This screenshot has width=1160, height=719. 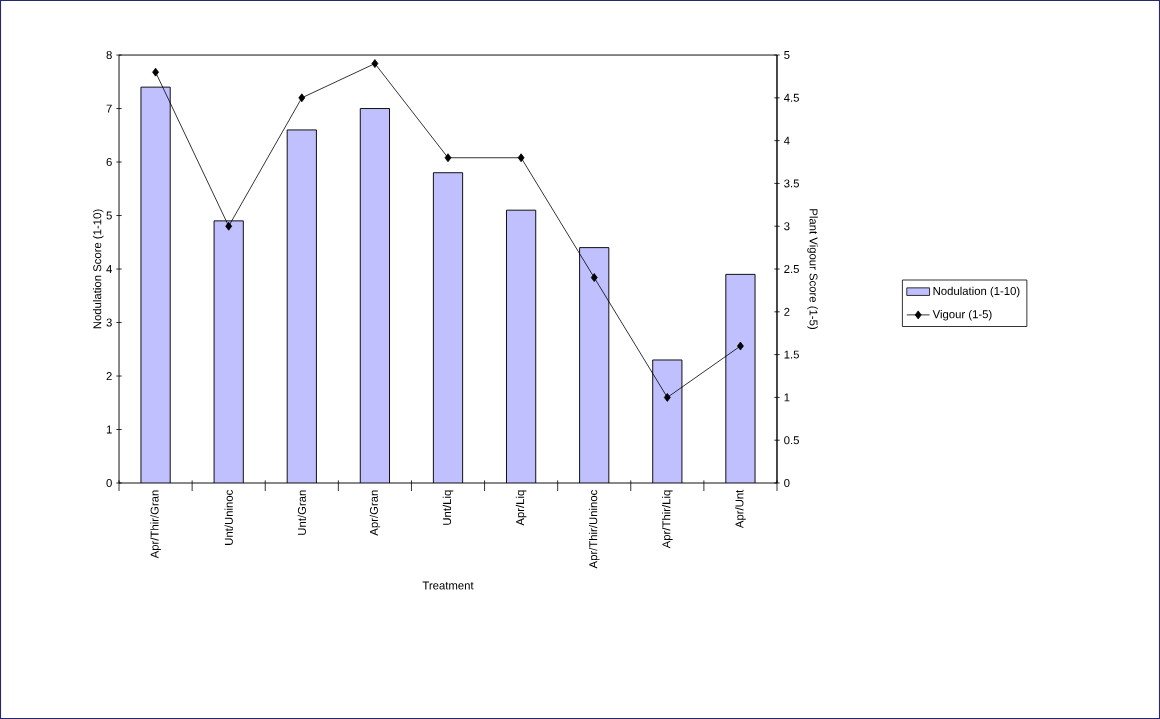 I want to click on x-tick-label: Unt/Gran, so click(x=301, y=512).